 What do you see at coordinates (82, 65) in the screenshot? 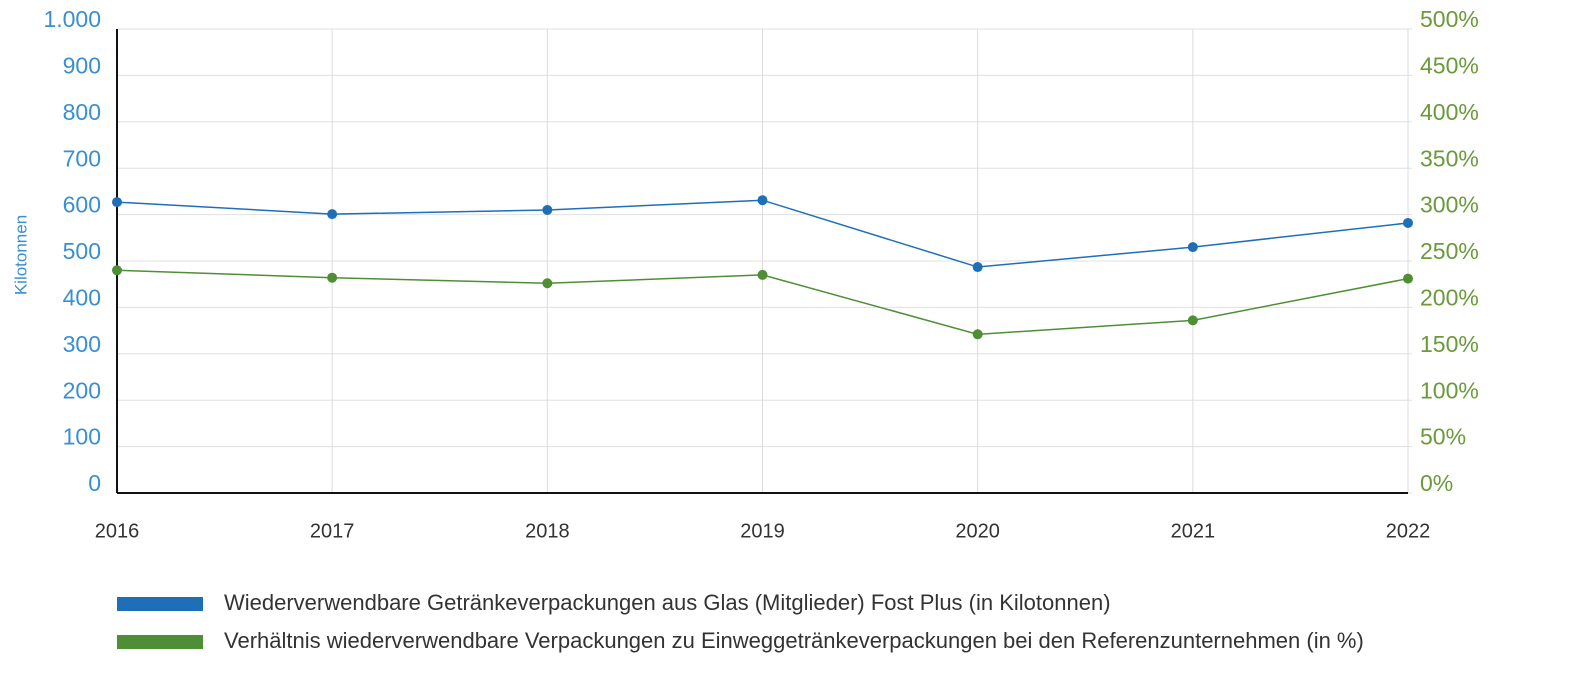
I see `y-tick-label: 900` at bounding box center [82, 65].